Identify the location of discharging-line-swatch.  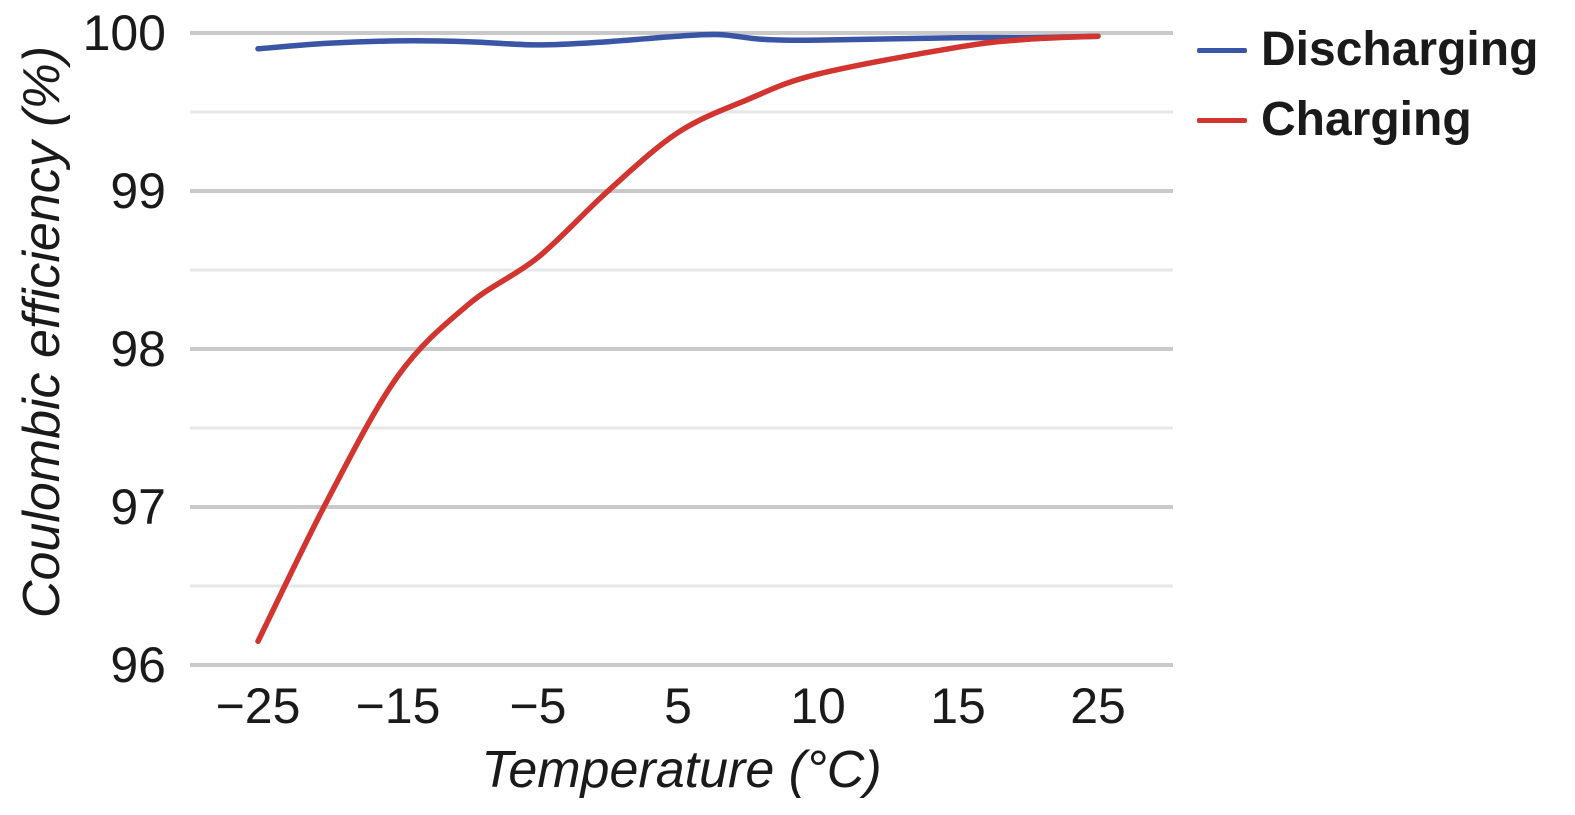
(1222, 50).